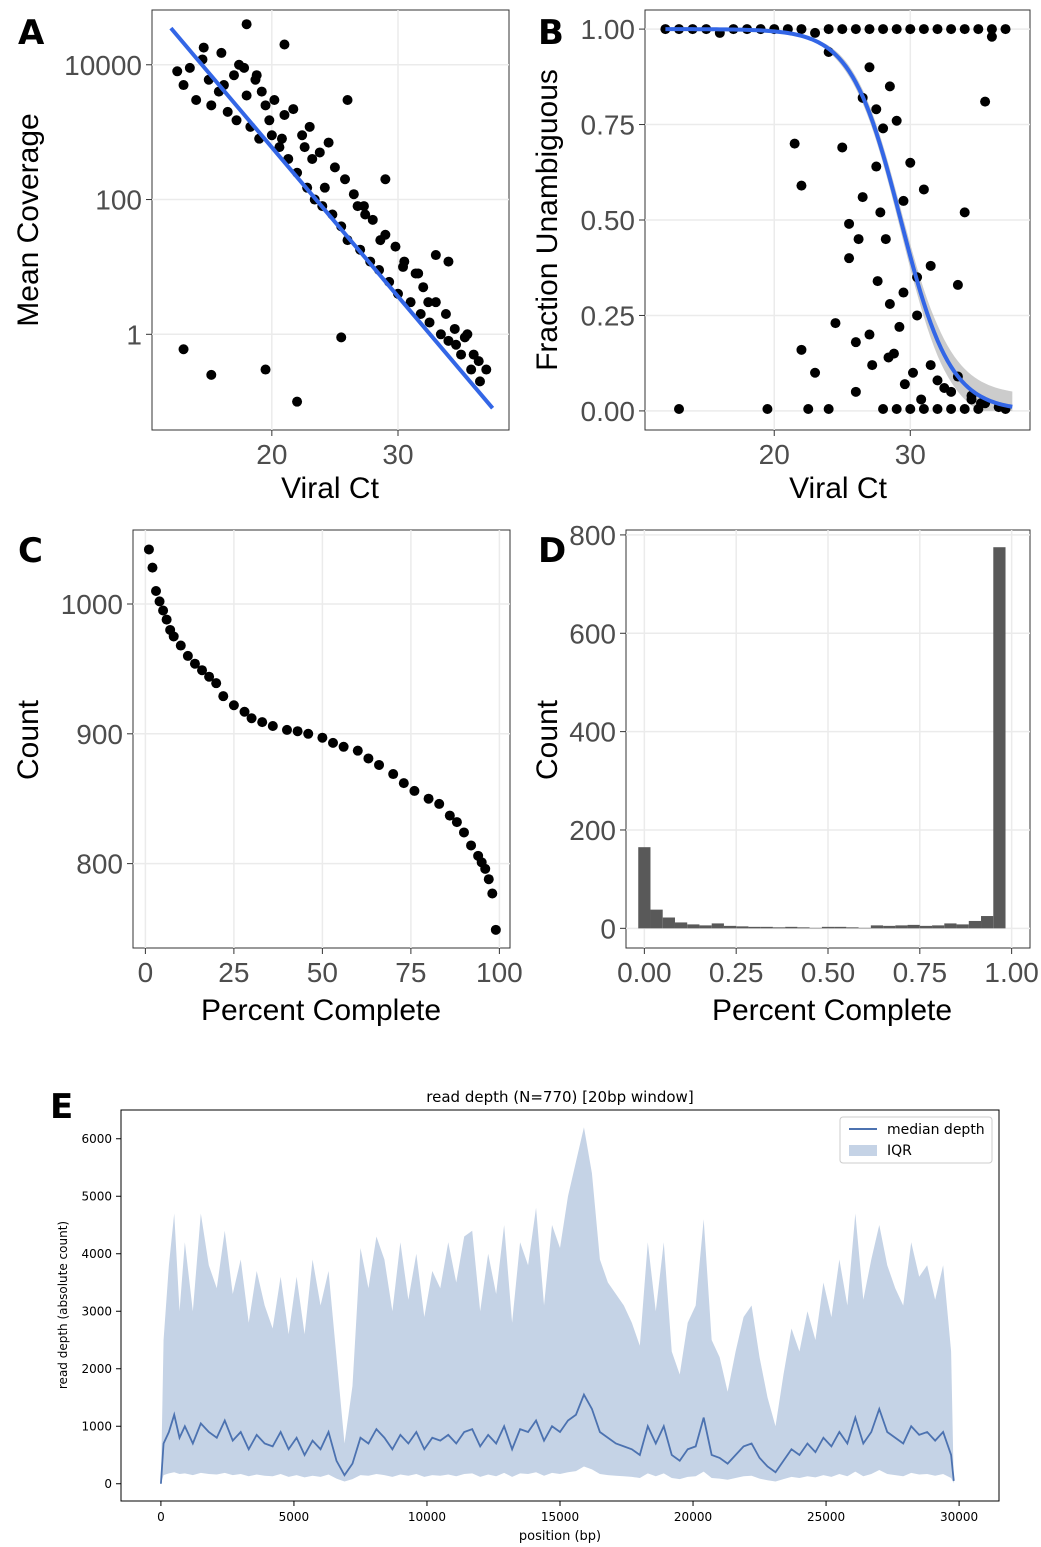  What do you see at coordinates (146, 972) in the screenshot?
I see `x-tick-label: 0` at bounding box center [146, 972].